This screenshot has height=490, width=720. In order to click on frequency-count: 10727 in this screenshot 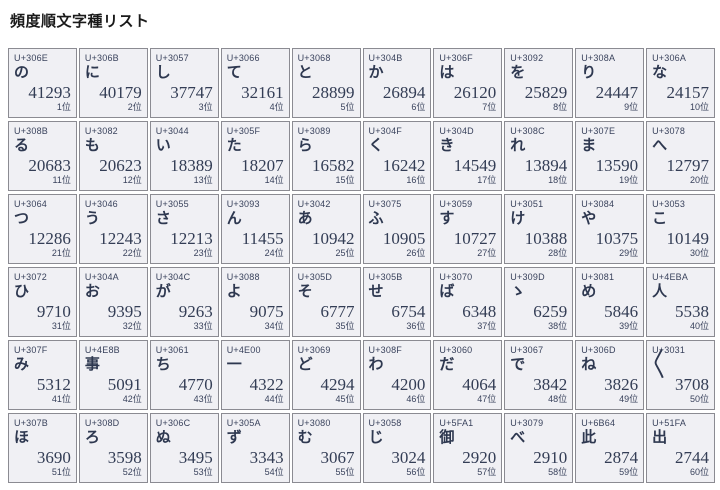, I will do `click(475, 239)`.